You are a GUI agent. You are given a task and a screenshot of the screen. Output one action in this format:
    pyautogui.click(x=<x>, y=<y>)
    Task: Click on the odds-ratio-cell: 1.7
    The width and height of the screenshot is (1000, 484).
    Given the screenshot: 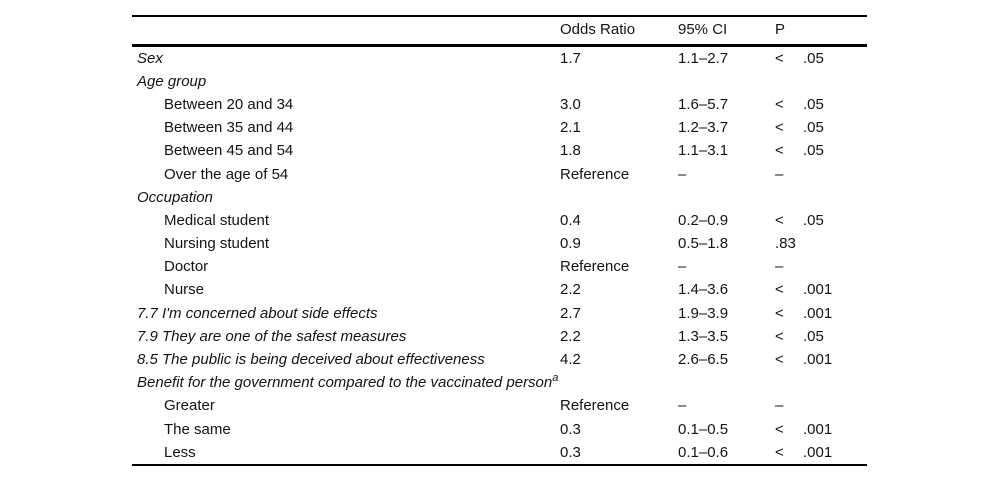 What is the action you would take?
    pyautogui.click(x=570, y=58)
    